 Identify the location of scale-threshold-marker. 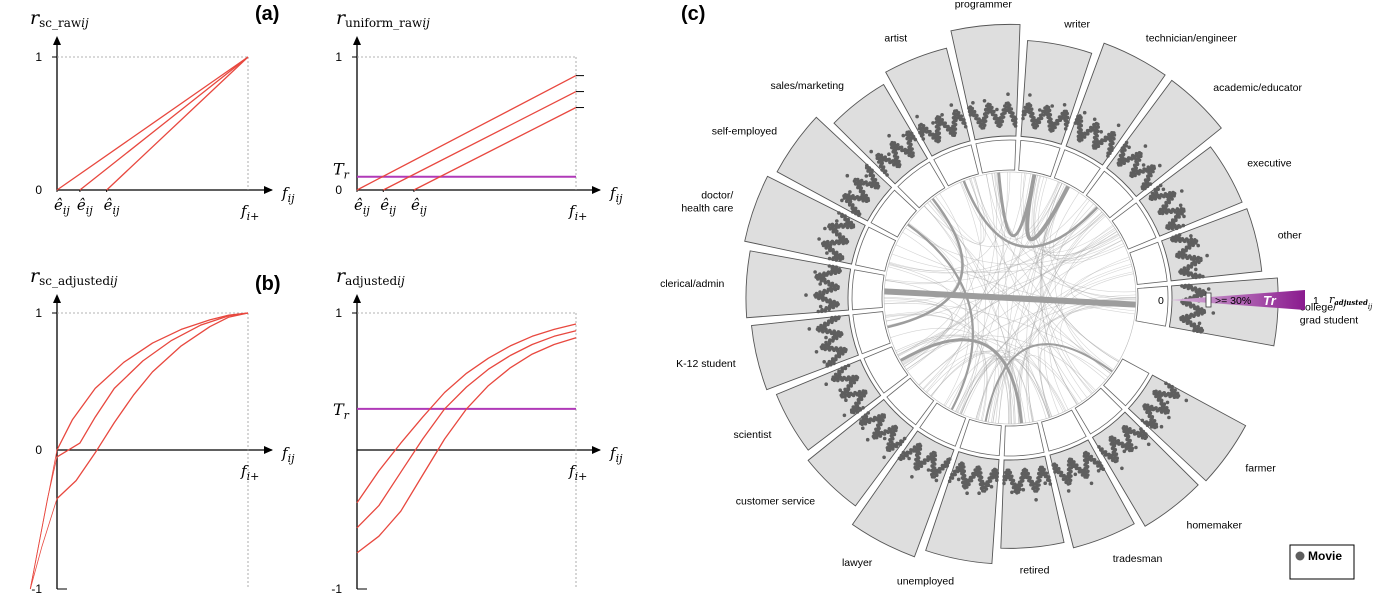
(1208, 300).